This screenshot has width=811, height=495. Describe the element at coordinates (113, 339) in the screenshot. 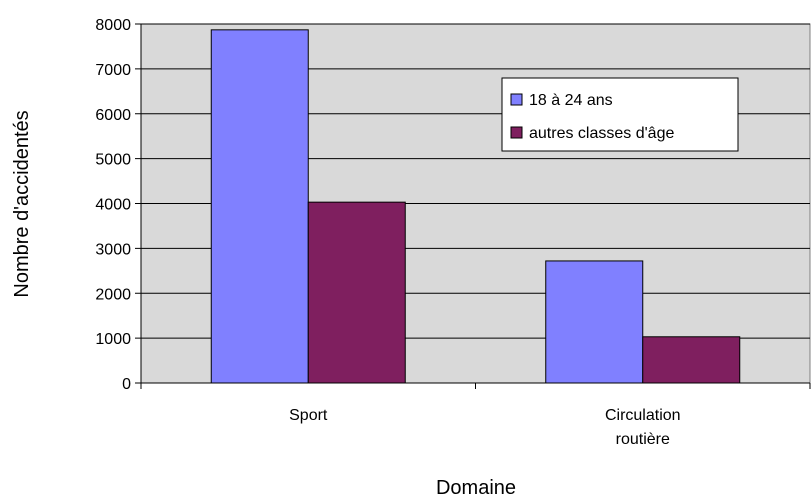

I see `y-tick-label: 1000` at that location.